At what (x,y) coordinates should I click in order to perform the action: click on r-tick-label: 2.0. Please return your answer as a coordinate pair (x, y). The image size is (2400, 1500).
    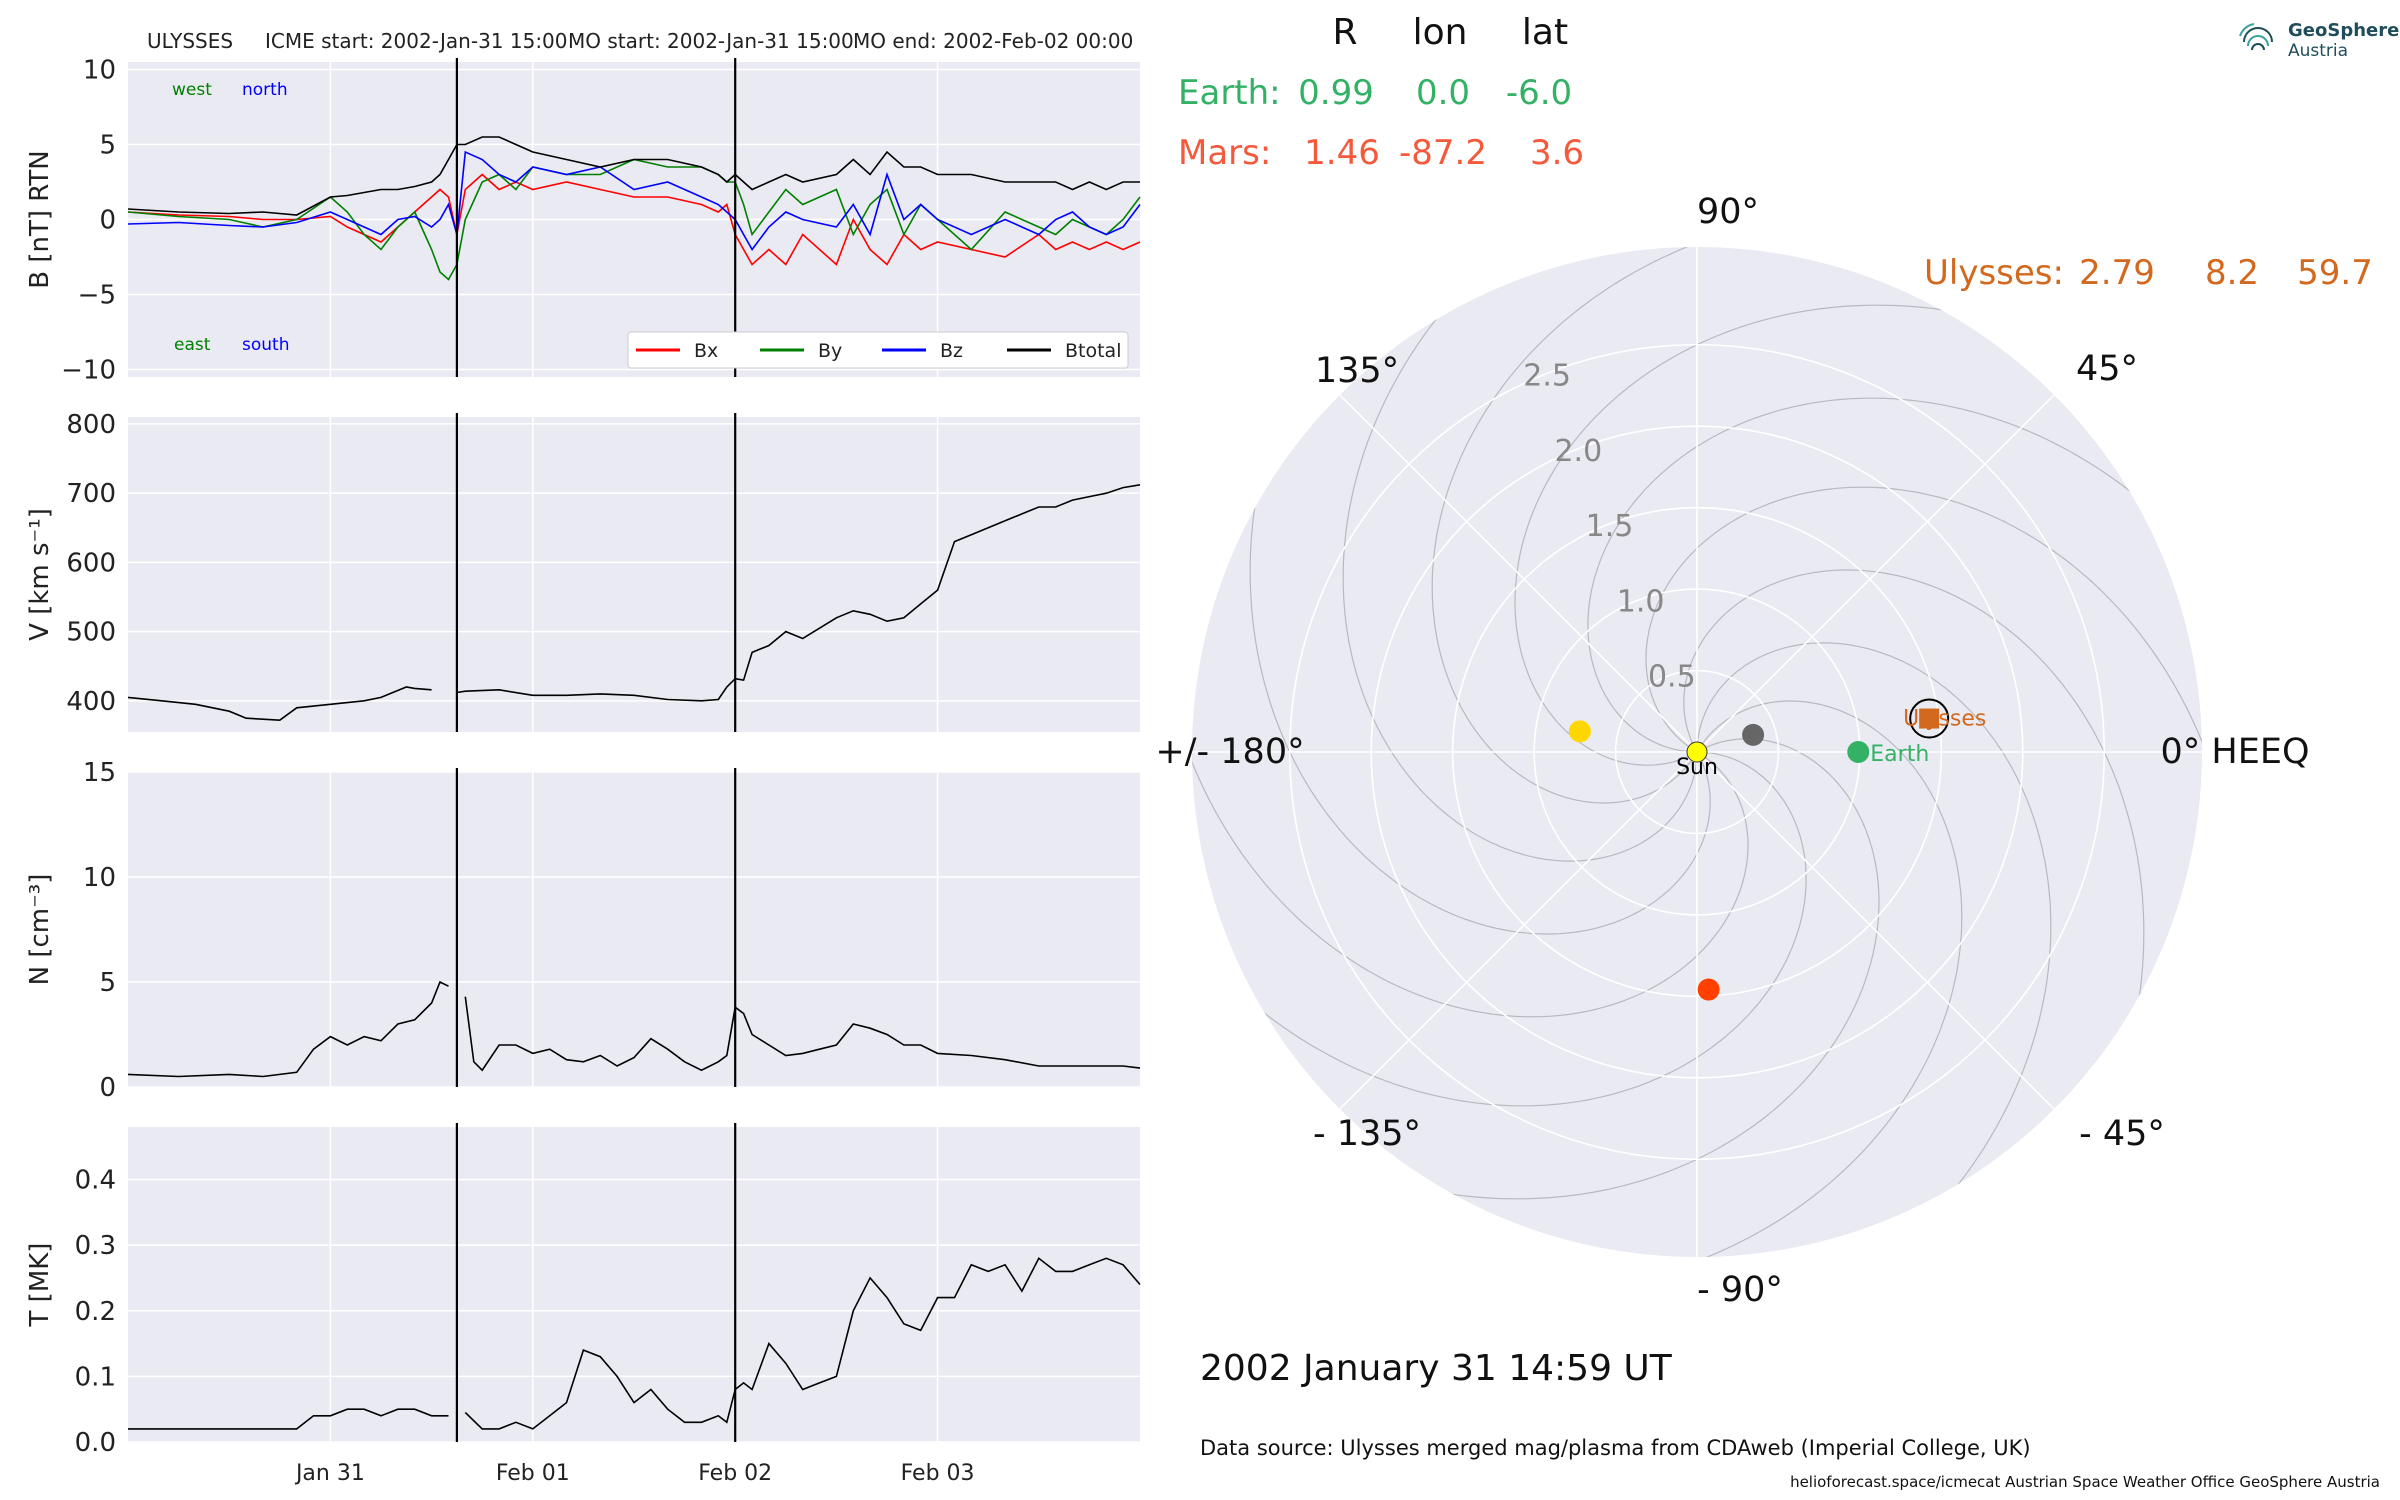
    Looking at the image, I should click on (1578, 451).